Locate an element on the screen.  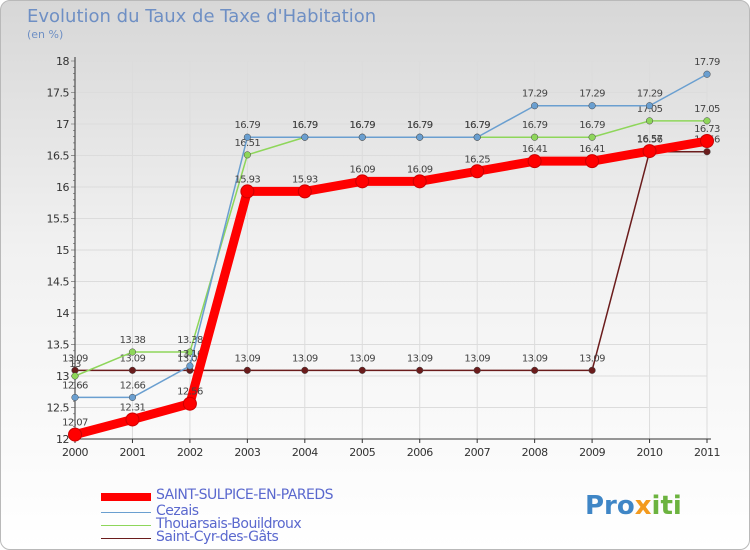
y-tick-label-15.5: 15.5 is located at coordinates (58, 219).